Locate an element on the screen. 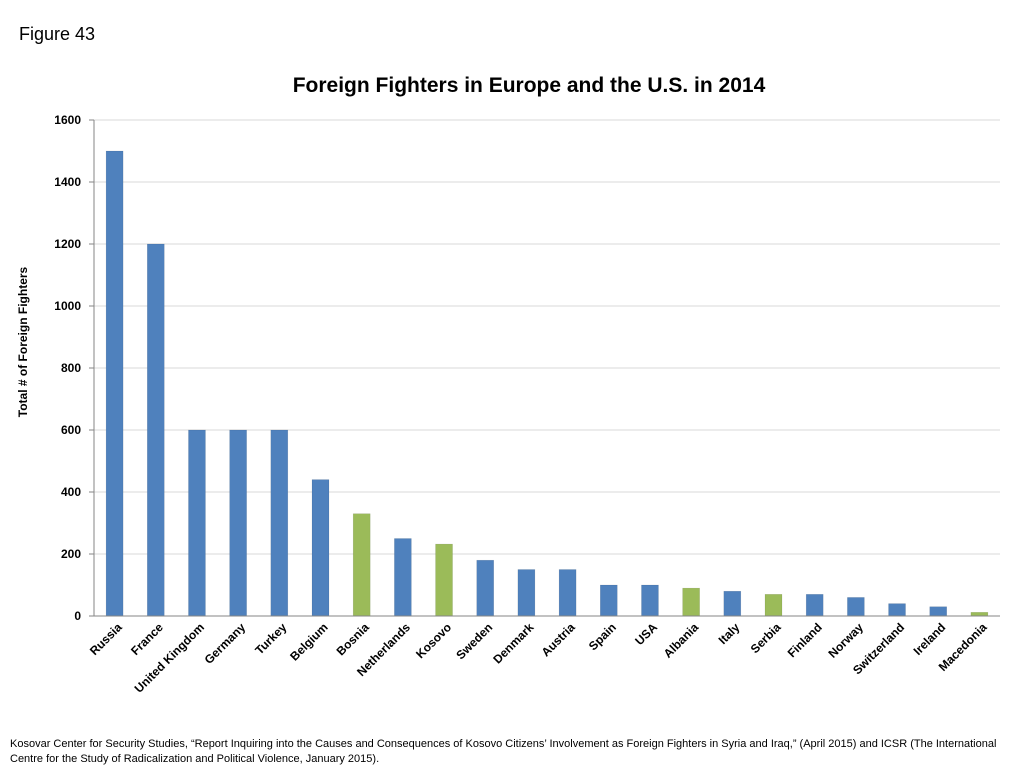  bar-netherlands is located at coordinates (403, 577).